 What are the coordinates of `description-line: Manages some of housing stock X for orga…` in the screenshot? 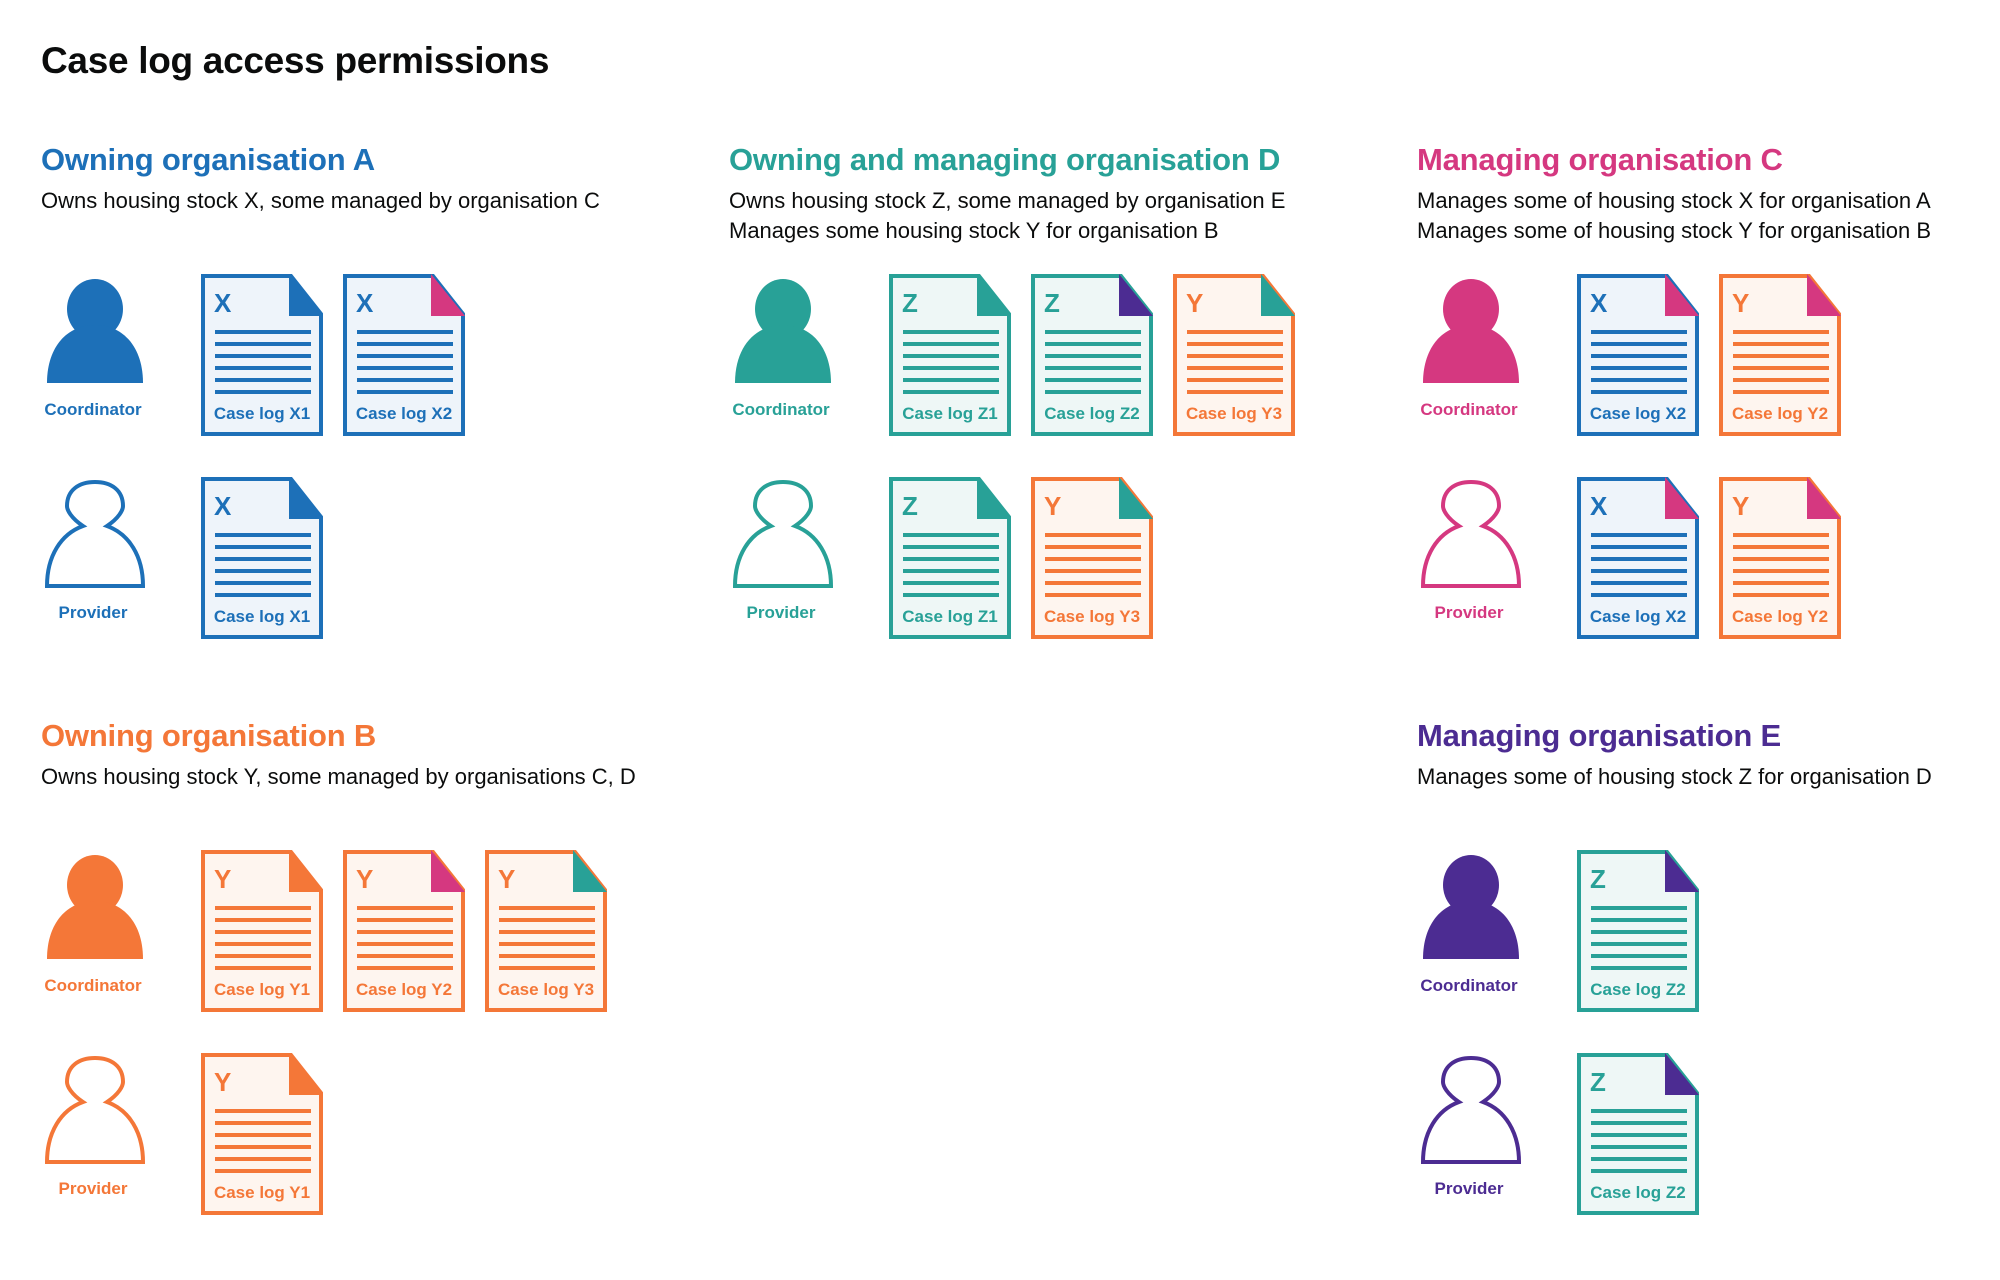 It's located at (1674, 200).